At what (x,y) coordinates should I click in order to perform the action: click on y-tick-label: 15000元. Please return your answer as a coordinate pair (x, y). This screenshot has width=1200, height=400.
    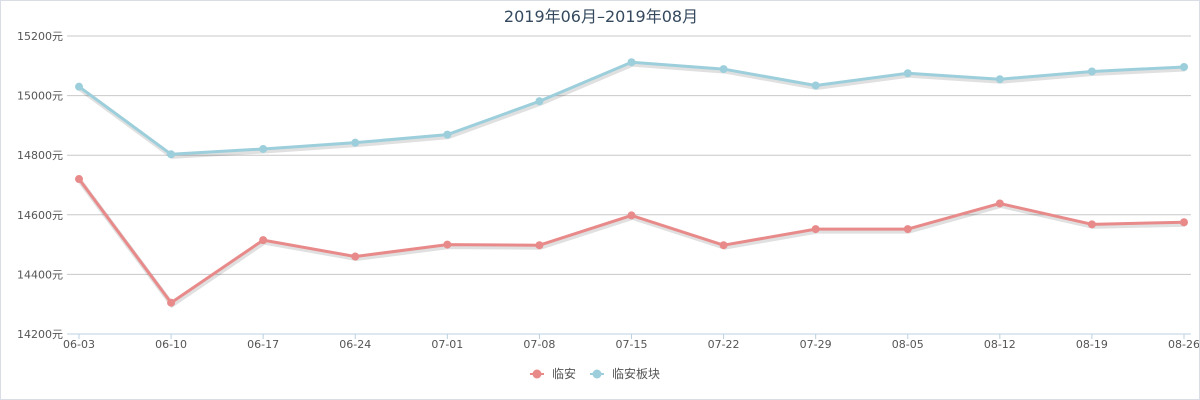
    Looking at the image, I should click on (40, 96).